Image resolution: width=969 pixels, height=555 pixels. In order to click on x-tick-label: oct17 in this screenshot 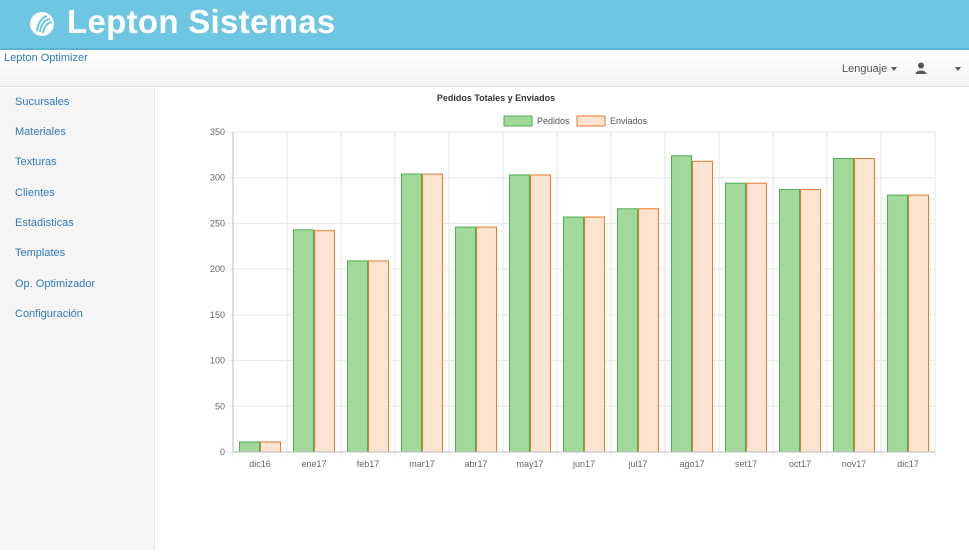, I will do `click(800, 464)`.